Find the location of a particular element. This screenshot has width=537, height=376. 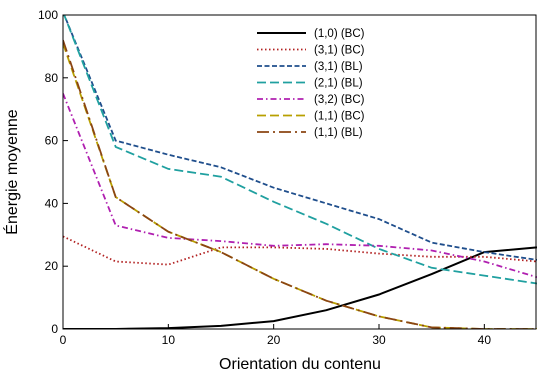

y-tick-label: 80 is located at coordinates (52, 78).